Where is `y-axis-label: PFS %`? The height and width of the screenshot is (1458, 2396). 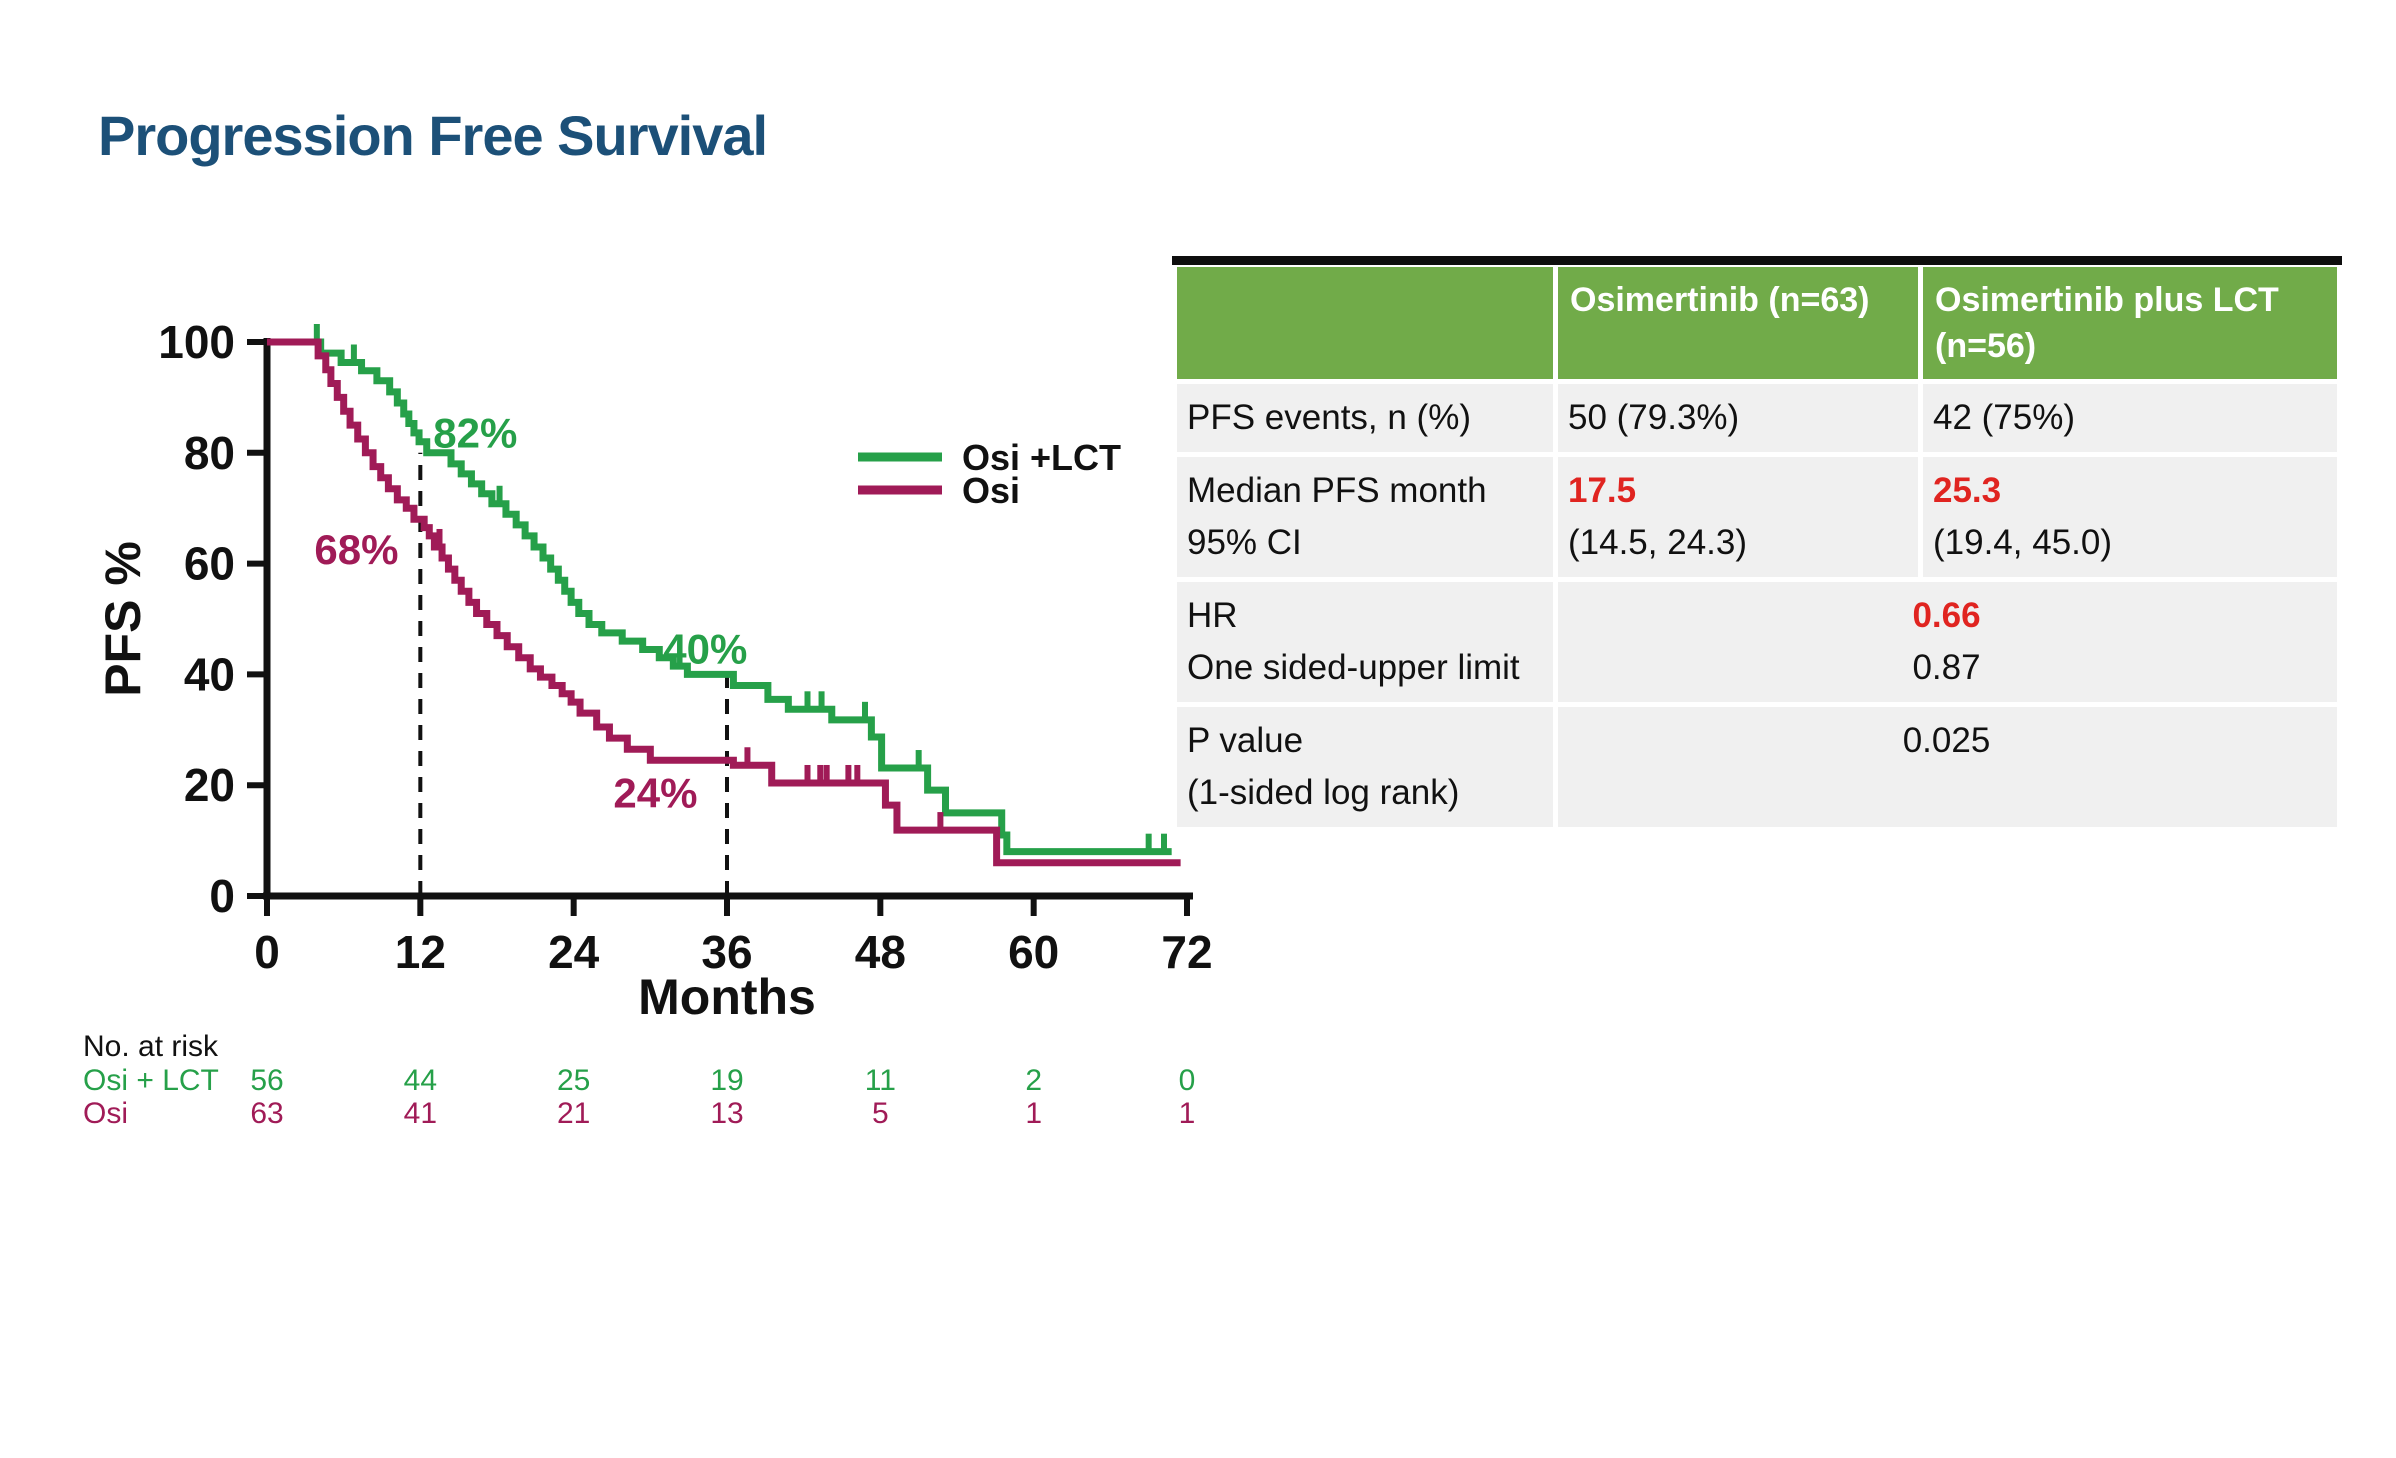 y-axis-label: PFS % is located at coordinates (123, 619).